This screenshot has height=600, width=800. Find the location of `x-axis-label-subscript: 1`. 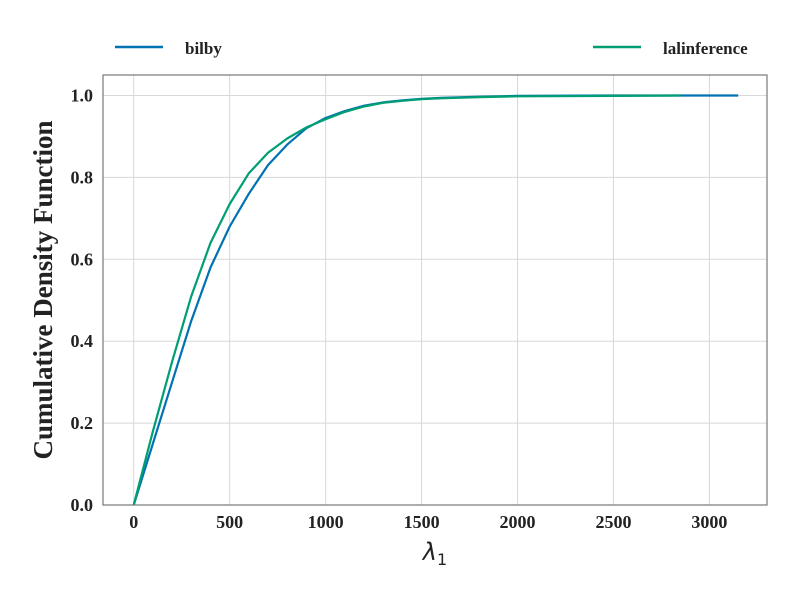

x-axis-label-subscript: 1 is located at coordinates (442, 559).